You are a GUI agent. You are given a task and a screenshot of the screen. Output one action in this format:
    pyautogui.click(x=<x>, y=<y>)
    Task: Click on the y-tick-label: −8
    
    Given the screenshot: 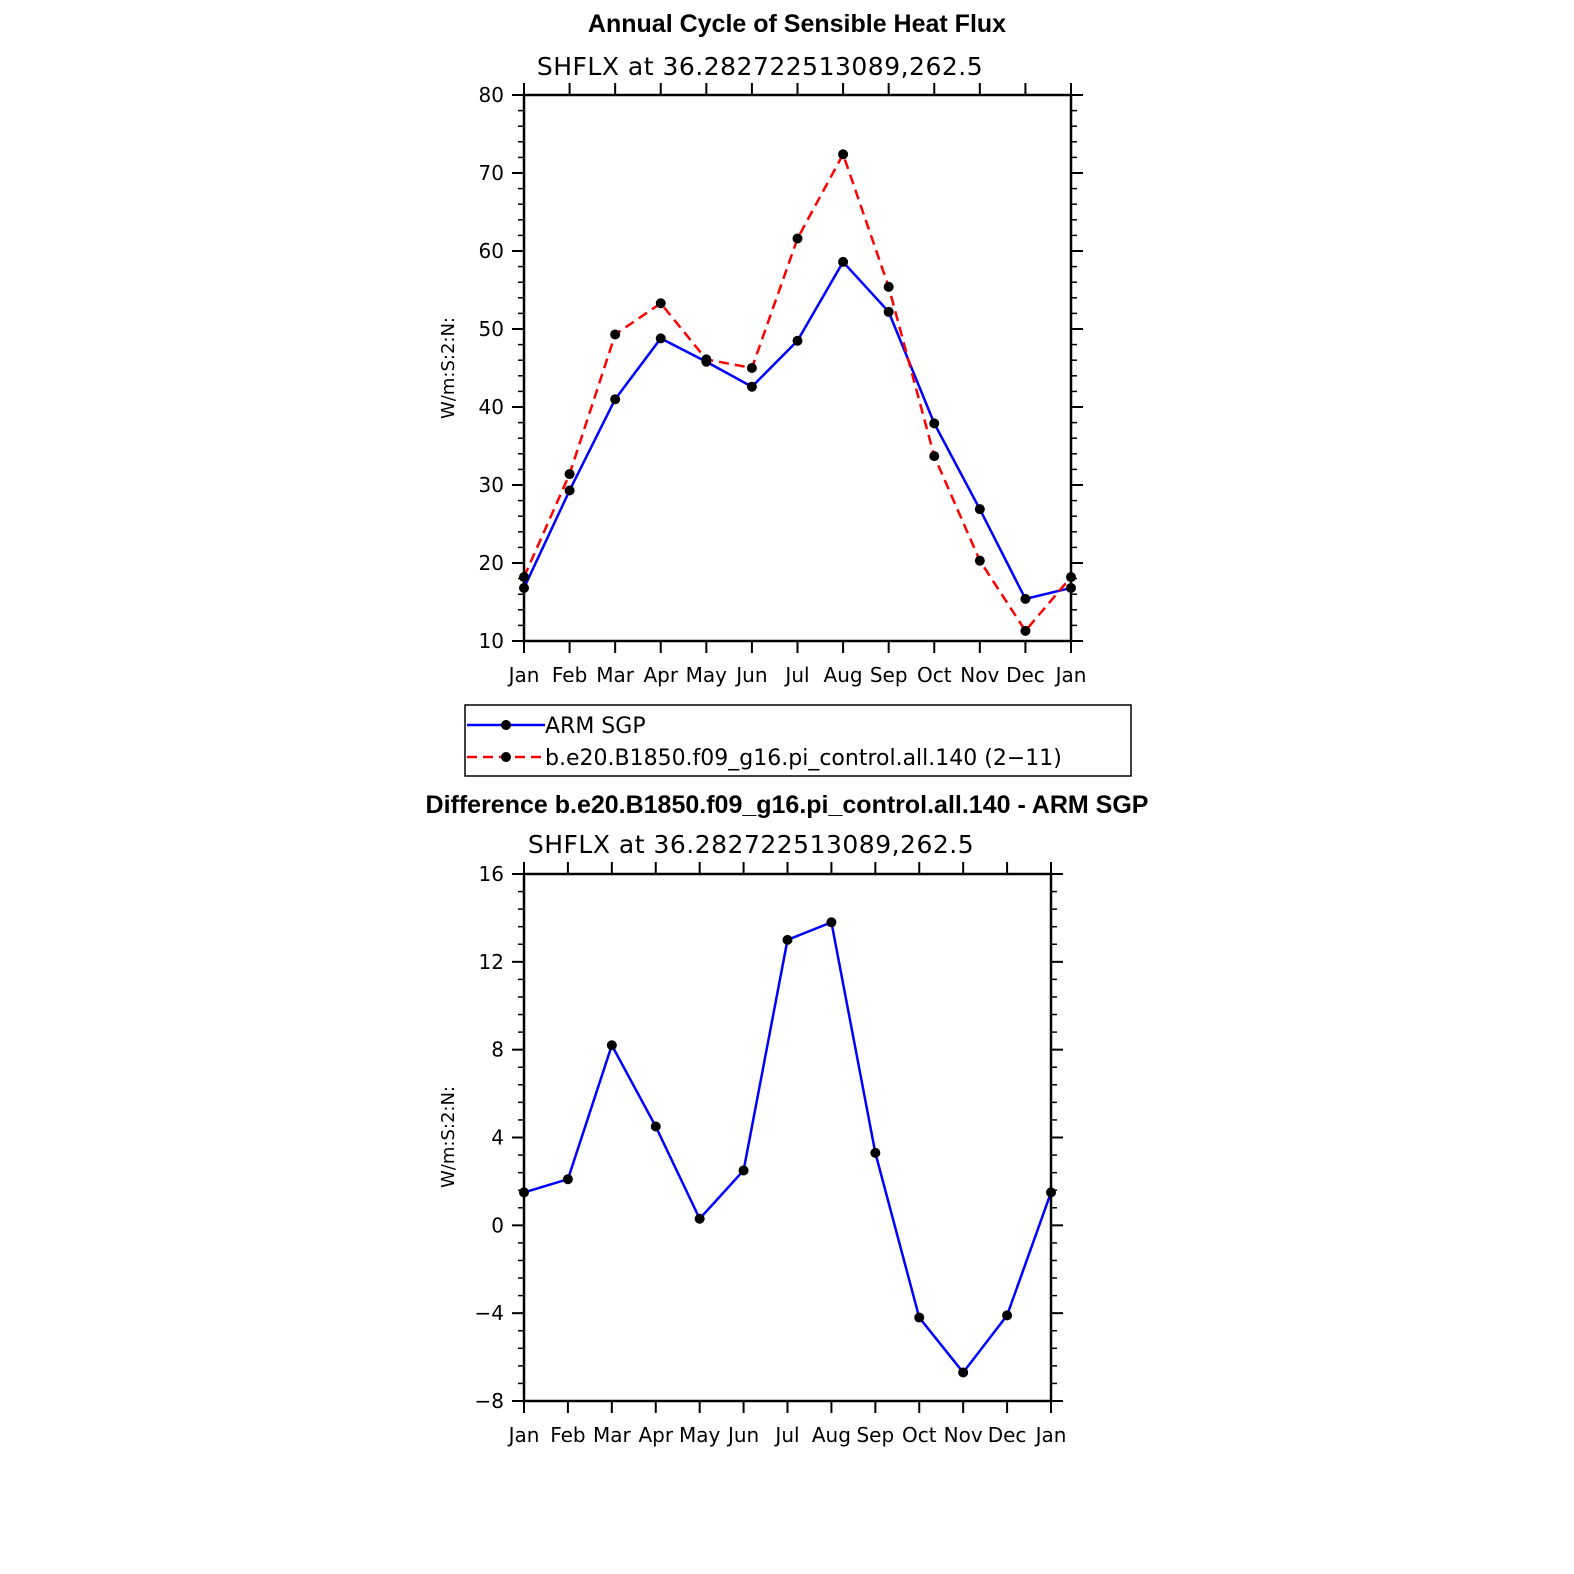 What is the action you would take?
    pyautogui.click(x=489, y=1401)
    